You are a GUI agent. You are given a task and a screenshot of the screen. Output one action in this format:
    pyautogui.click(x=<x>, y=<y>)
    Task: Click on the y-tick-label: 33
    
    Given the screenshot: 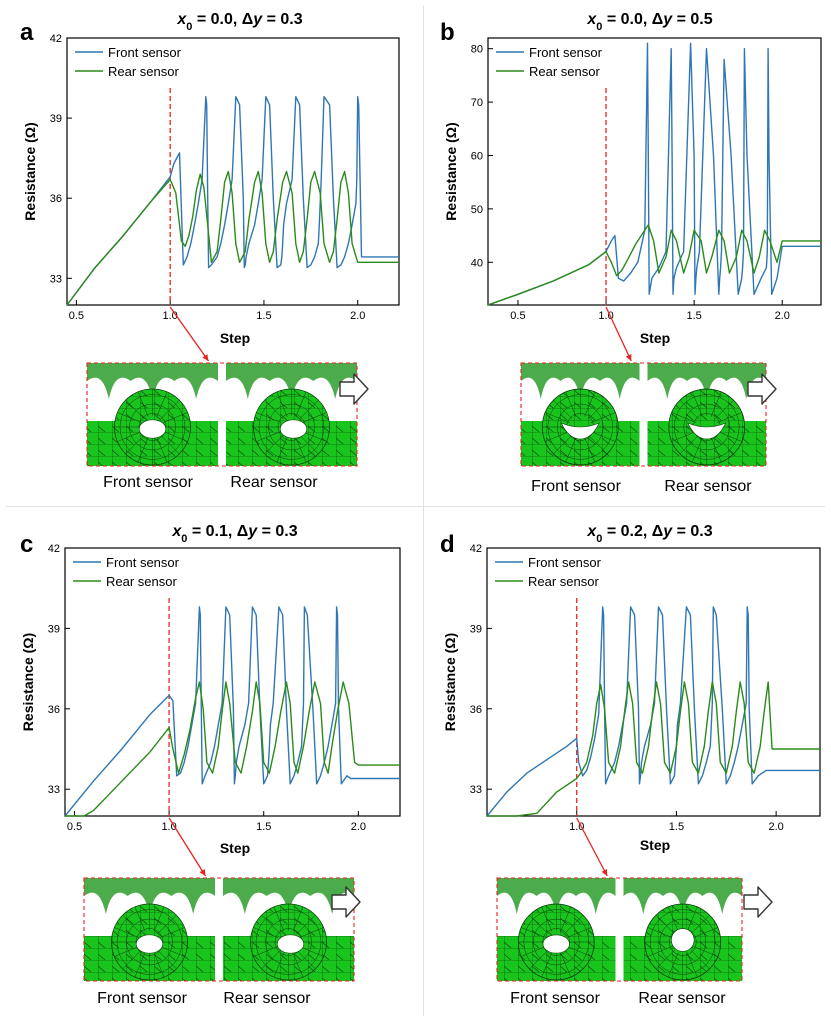 What is the action you would take?
    pyautogui.click(x=54, y=790)
    